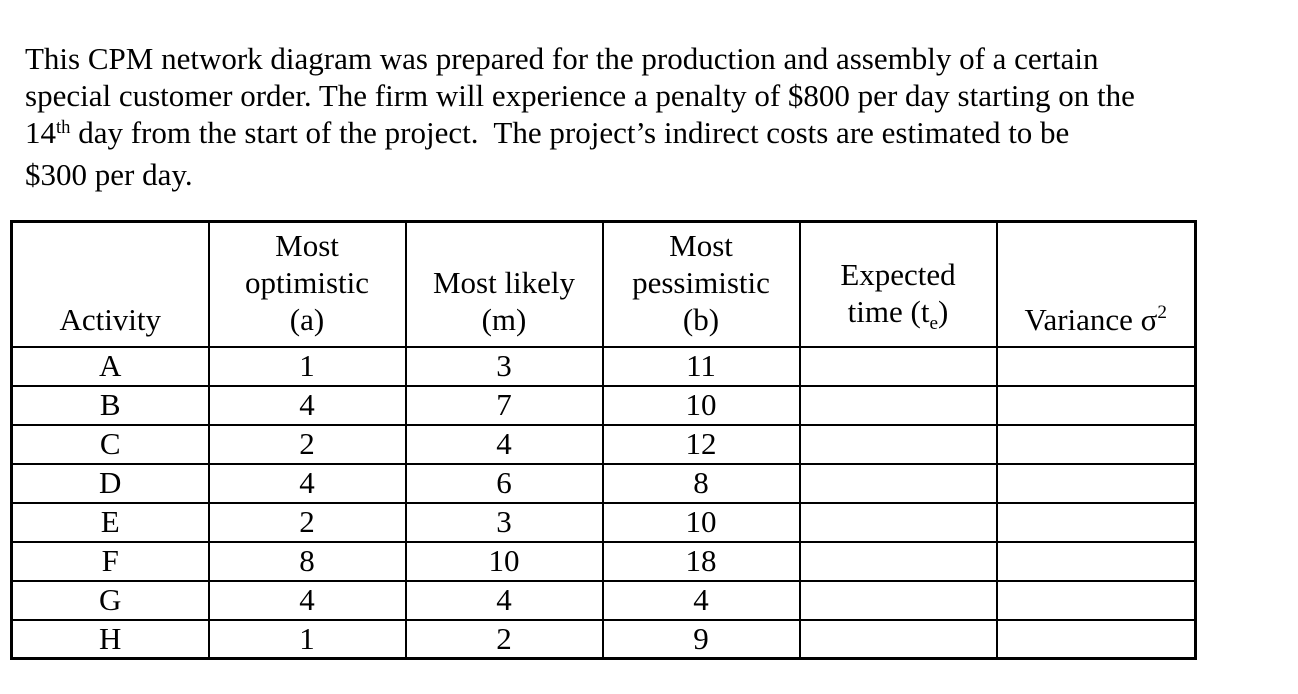 Image resolution: width=1298 pixels, height=694 pixels. Describe the element at coordinates (110, 284) in the screenshot. I see `header-activity: Activity` at that location.